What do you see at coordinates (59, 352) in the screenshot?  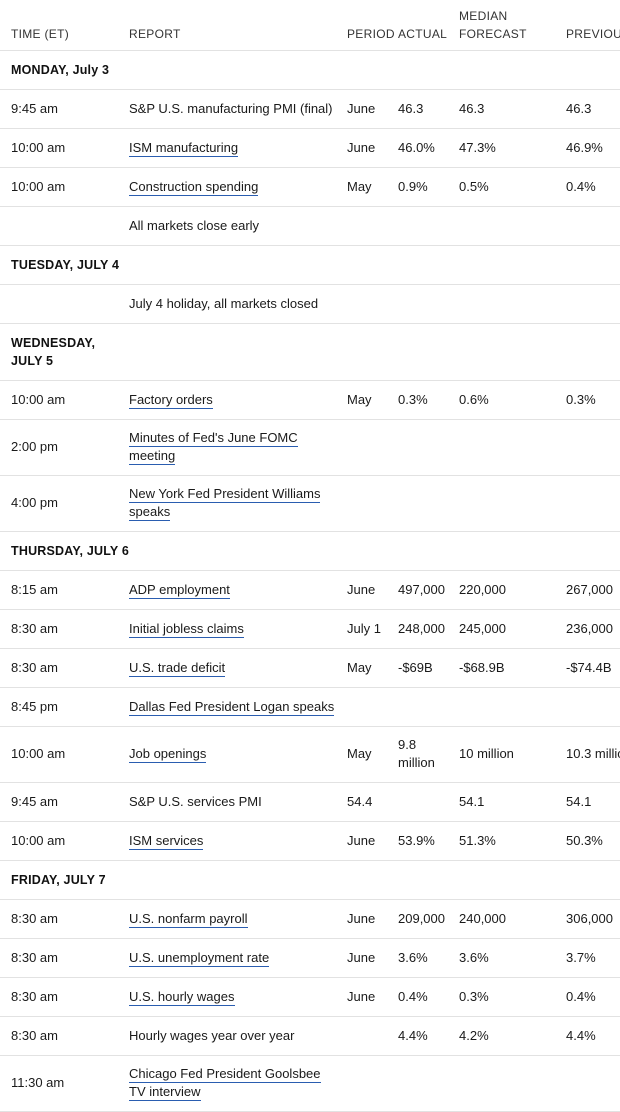 I see `day-label: WEDNESDAY, JULY 5` at bounding box center [59, 352].